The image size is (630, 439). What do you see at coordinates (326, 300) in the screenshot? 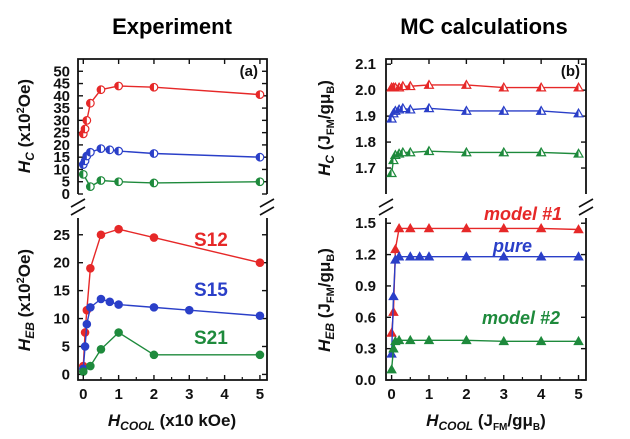
I see `y-axis-label-heb: HEB (JFM/gμB)` at bounding box center [326, 300].